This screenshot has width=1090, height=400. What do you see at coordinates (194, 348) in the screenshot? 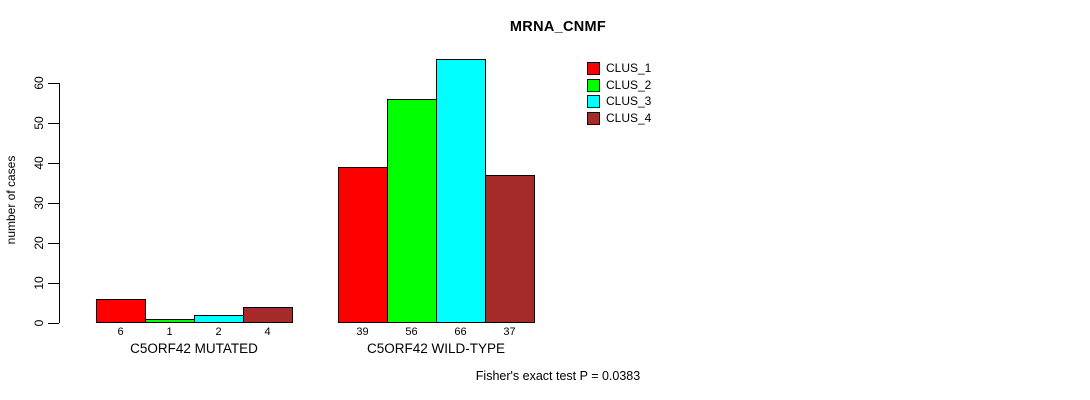
I see `group-label: C5ORF42 MUTATED` at bounding box center [194, 348].